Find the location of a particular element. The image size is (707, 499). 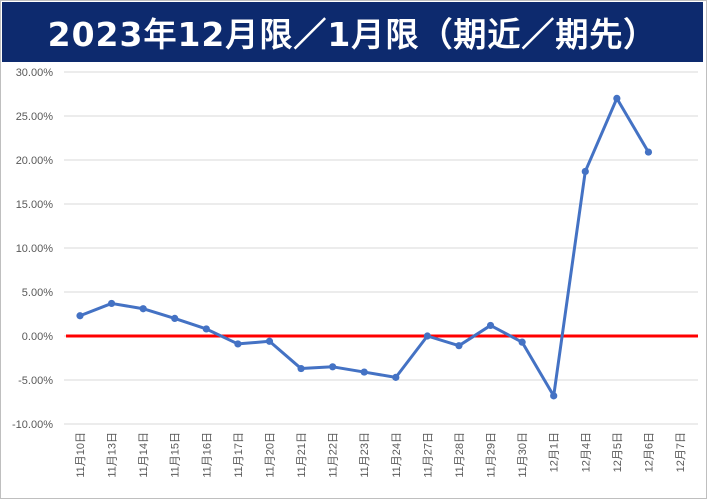

x-tick-label: 11月20日 is located at coordinates (270, 455).